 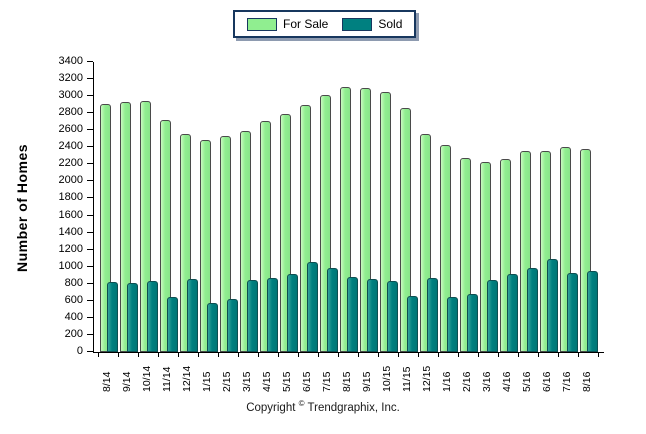 I want to click on legend-item-for-sale: For Sale, so click(x=288, y=24).